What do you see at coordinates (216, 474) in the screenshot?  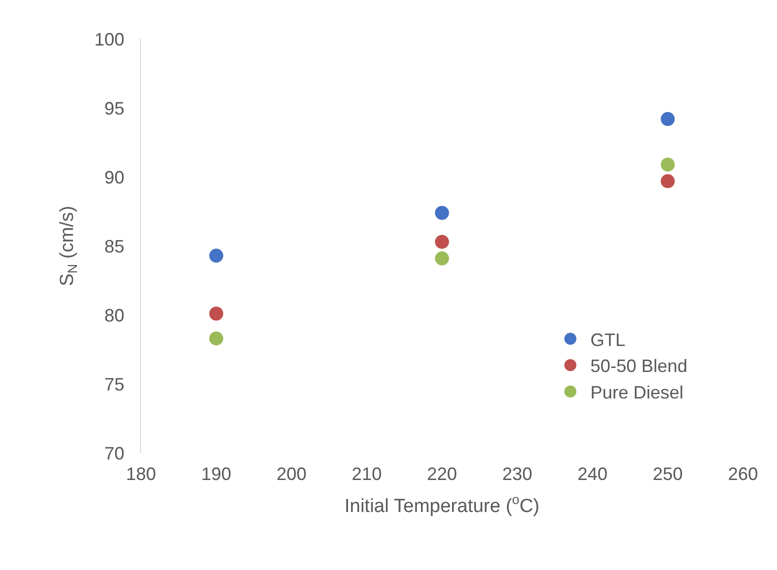 I see `x-tick-label: 190` at bounding box center [216, 474].